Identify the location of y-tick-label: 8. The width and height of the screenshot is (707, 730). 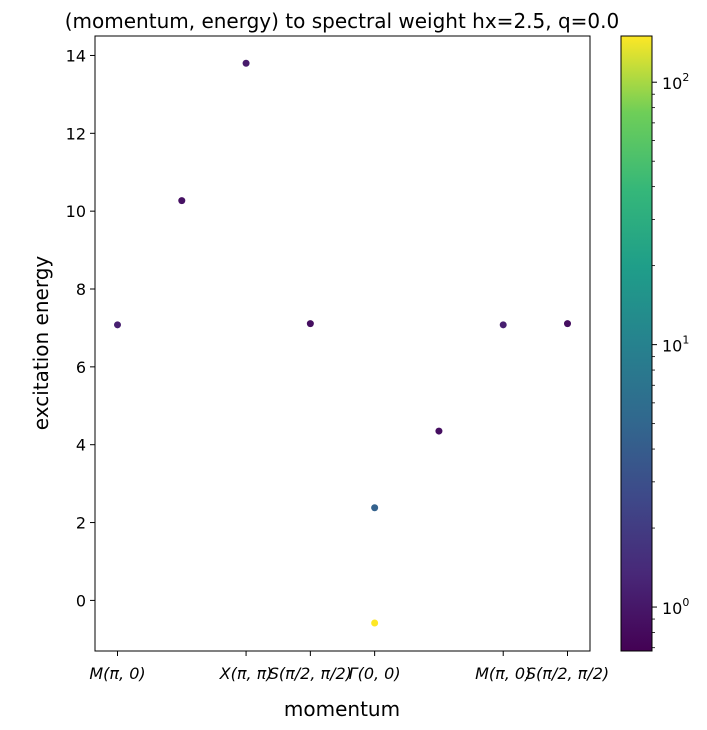
(81, 289).